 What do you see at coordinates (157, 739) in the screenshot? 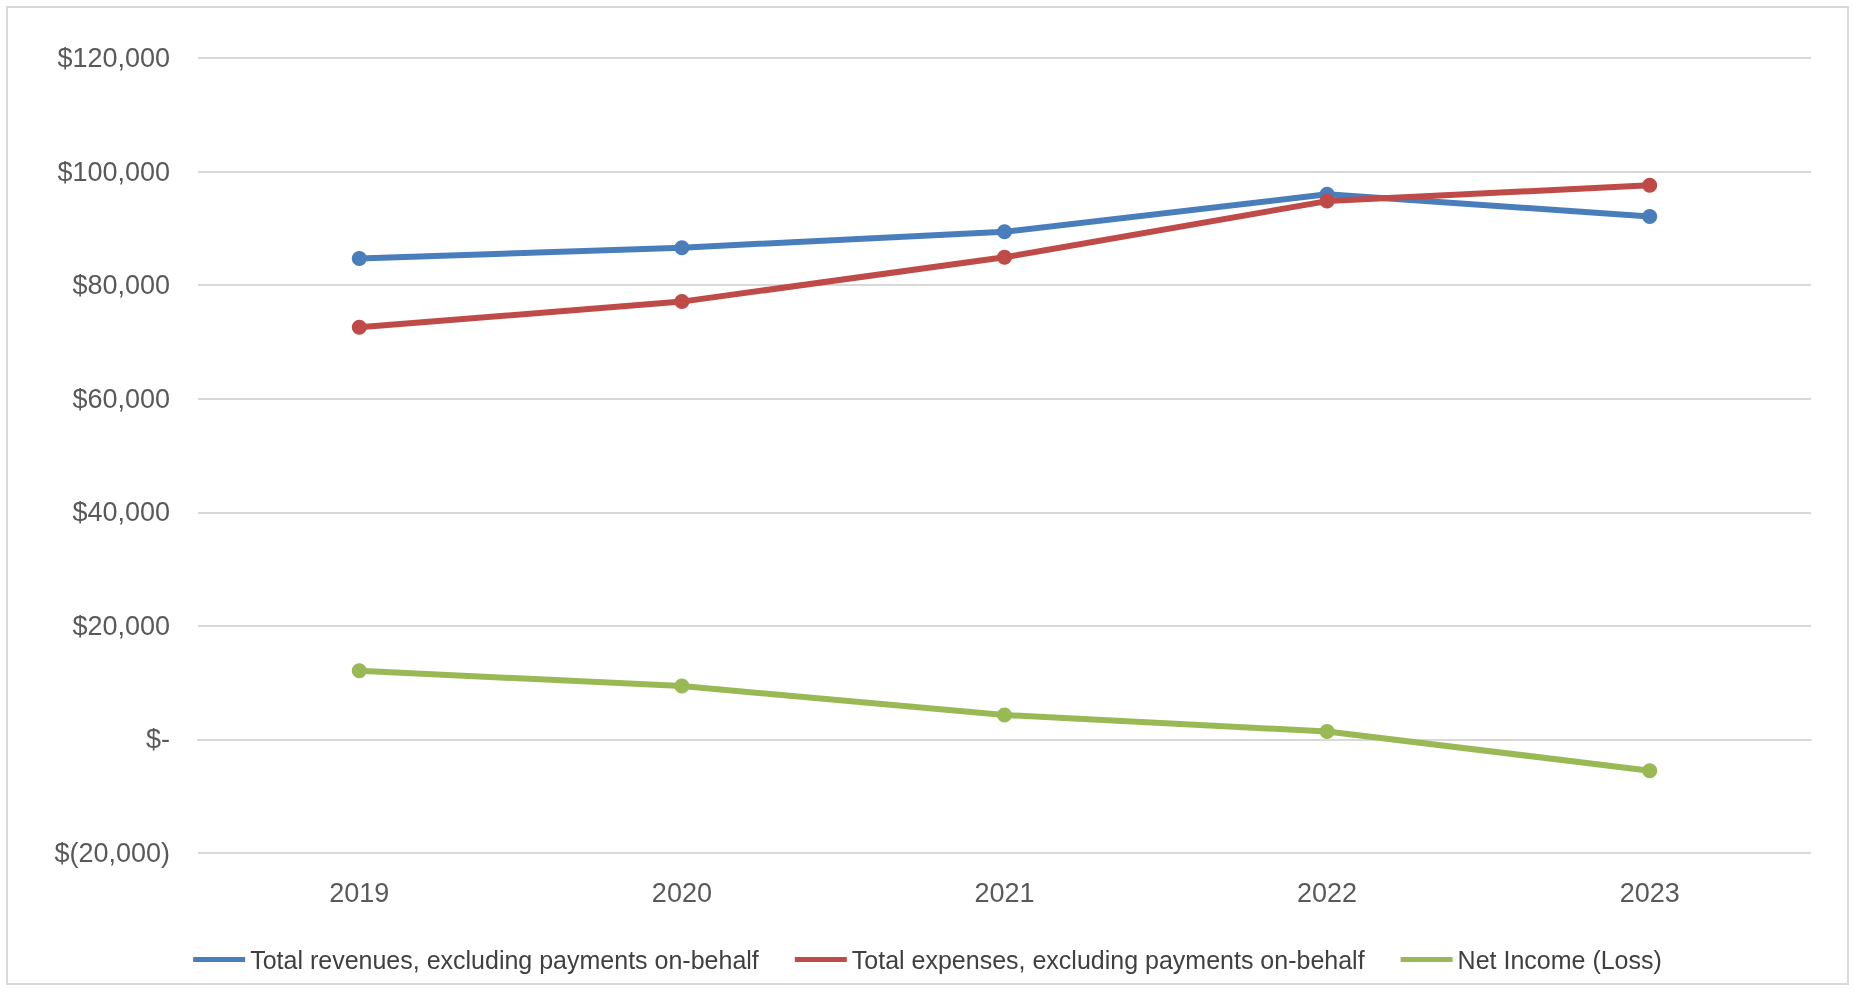
I see `y-tick-label: $-` at bounding box center [157, 739].